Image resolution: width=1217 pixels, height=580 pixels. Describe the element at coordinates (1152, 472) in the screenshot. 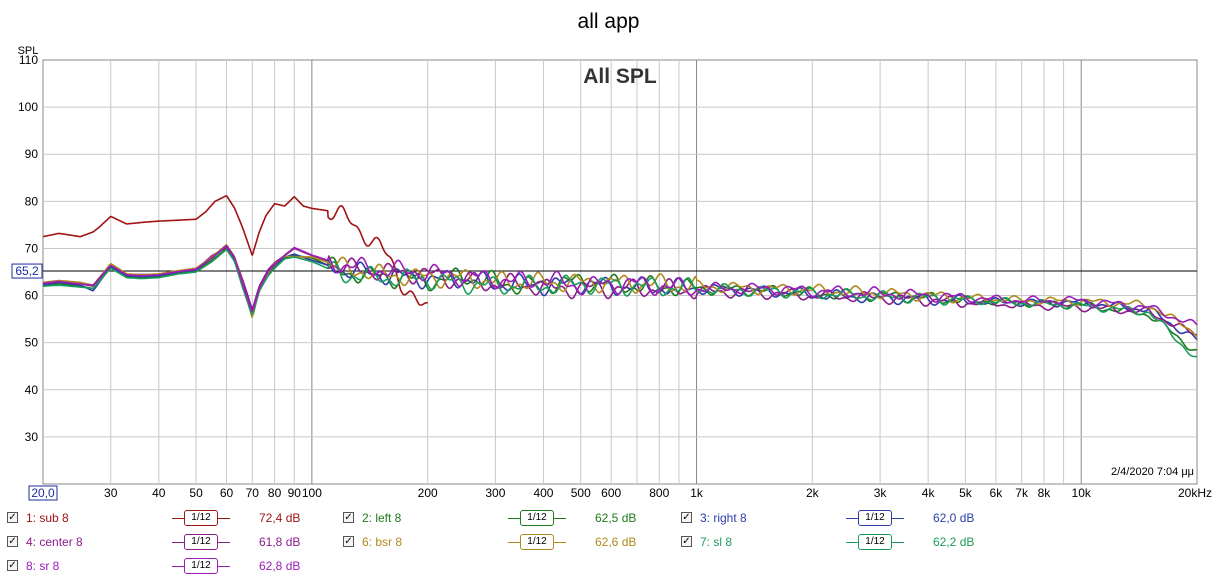

I see `timestamp: 2/4/2020 7:04 μμ` at that location.